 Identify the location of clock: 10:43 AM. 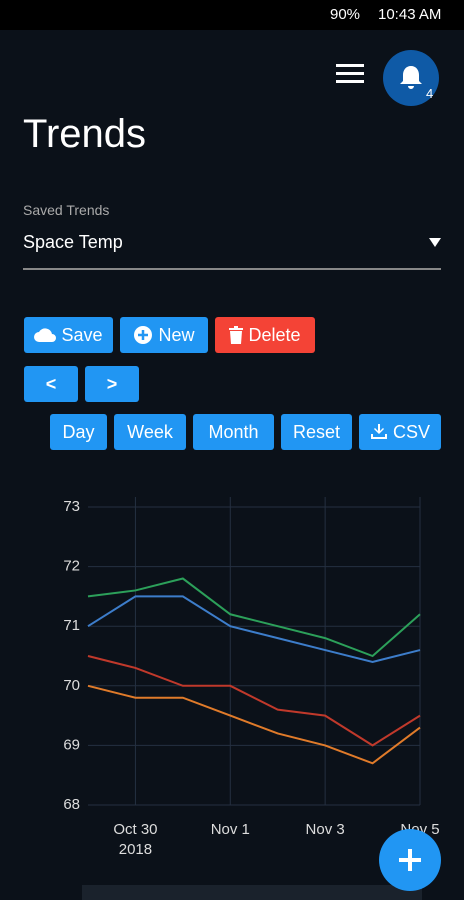
(410, 14).